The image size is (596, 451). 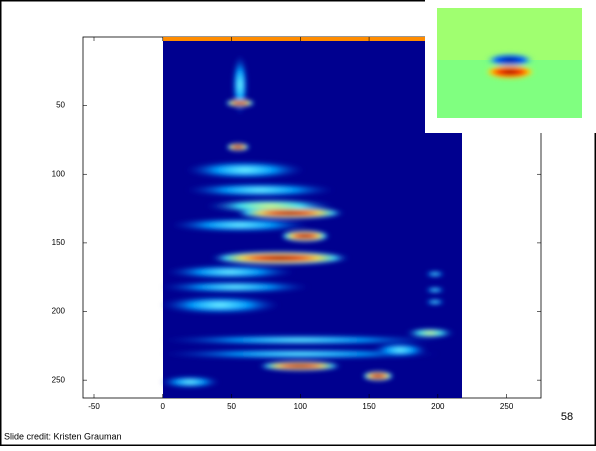 I want to click on y-tick-label: 200, so click(x=59, y=311).